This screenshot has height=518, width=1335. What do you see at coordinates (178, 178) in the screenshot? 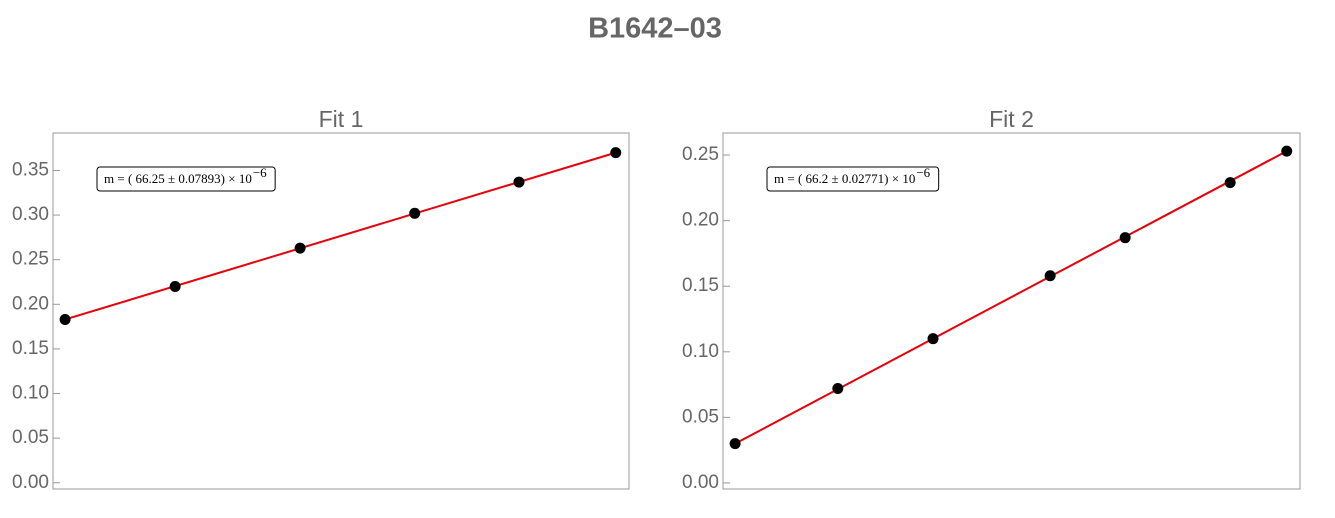
I see `annotation-text: m = ( 66.25 ± 0.07893) × 10` at bounding box center [178, 178].